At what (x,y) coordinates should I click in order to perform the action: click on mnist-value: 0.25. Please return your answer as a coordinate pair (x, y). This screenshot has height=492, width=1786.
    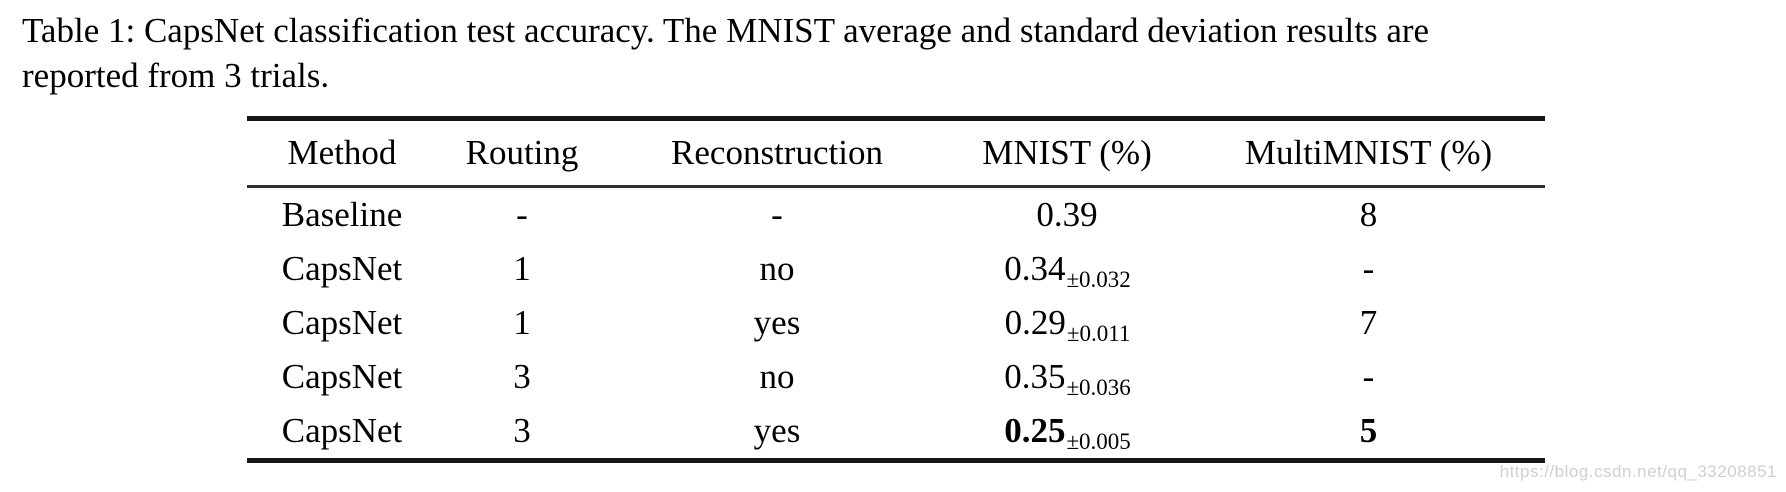
    Looking at the image, I should click on (1035, 430).